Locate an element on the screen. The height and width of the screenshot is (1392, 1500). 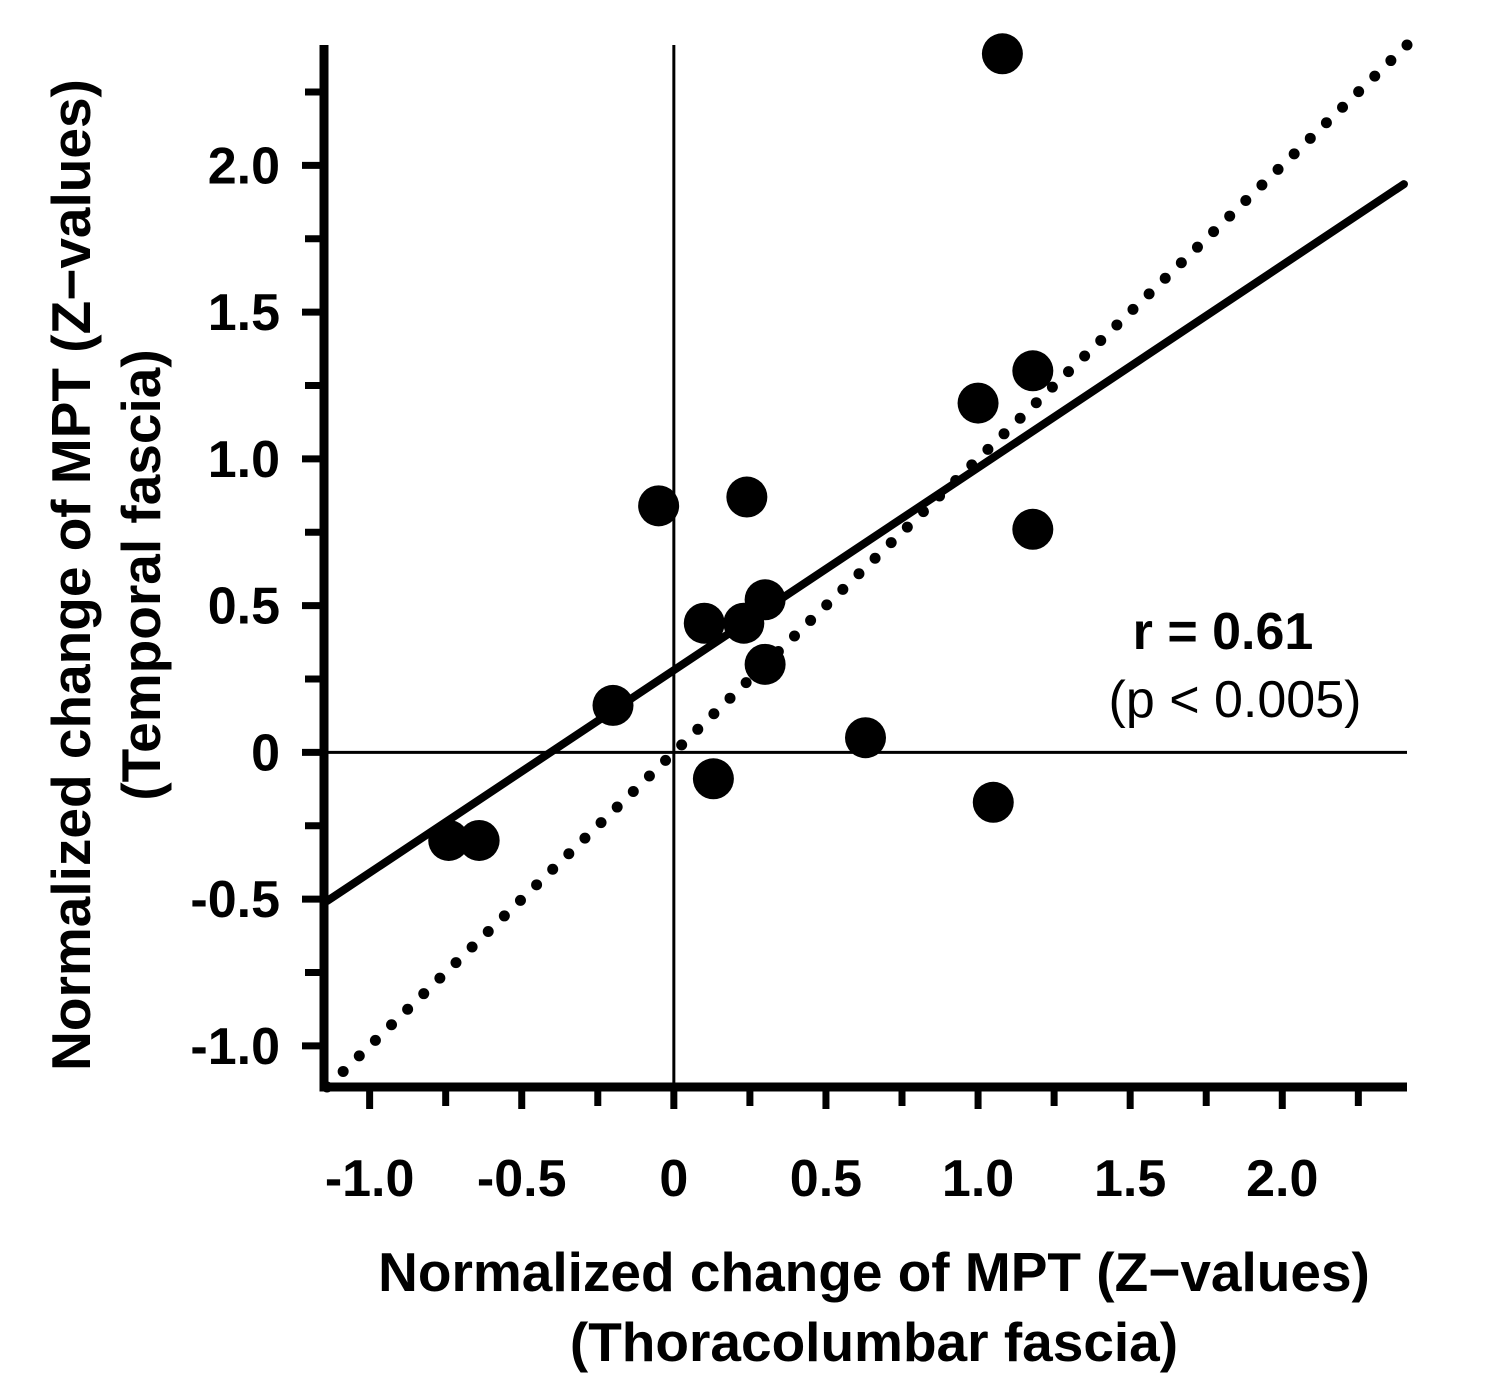
x-axis-title-line1: Normalized change of MPT (Z−values) is located at coordinates (874, 1272).